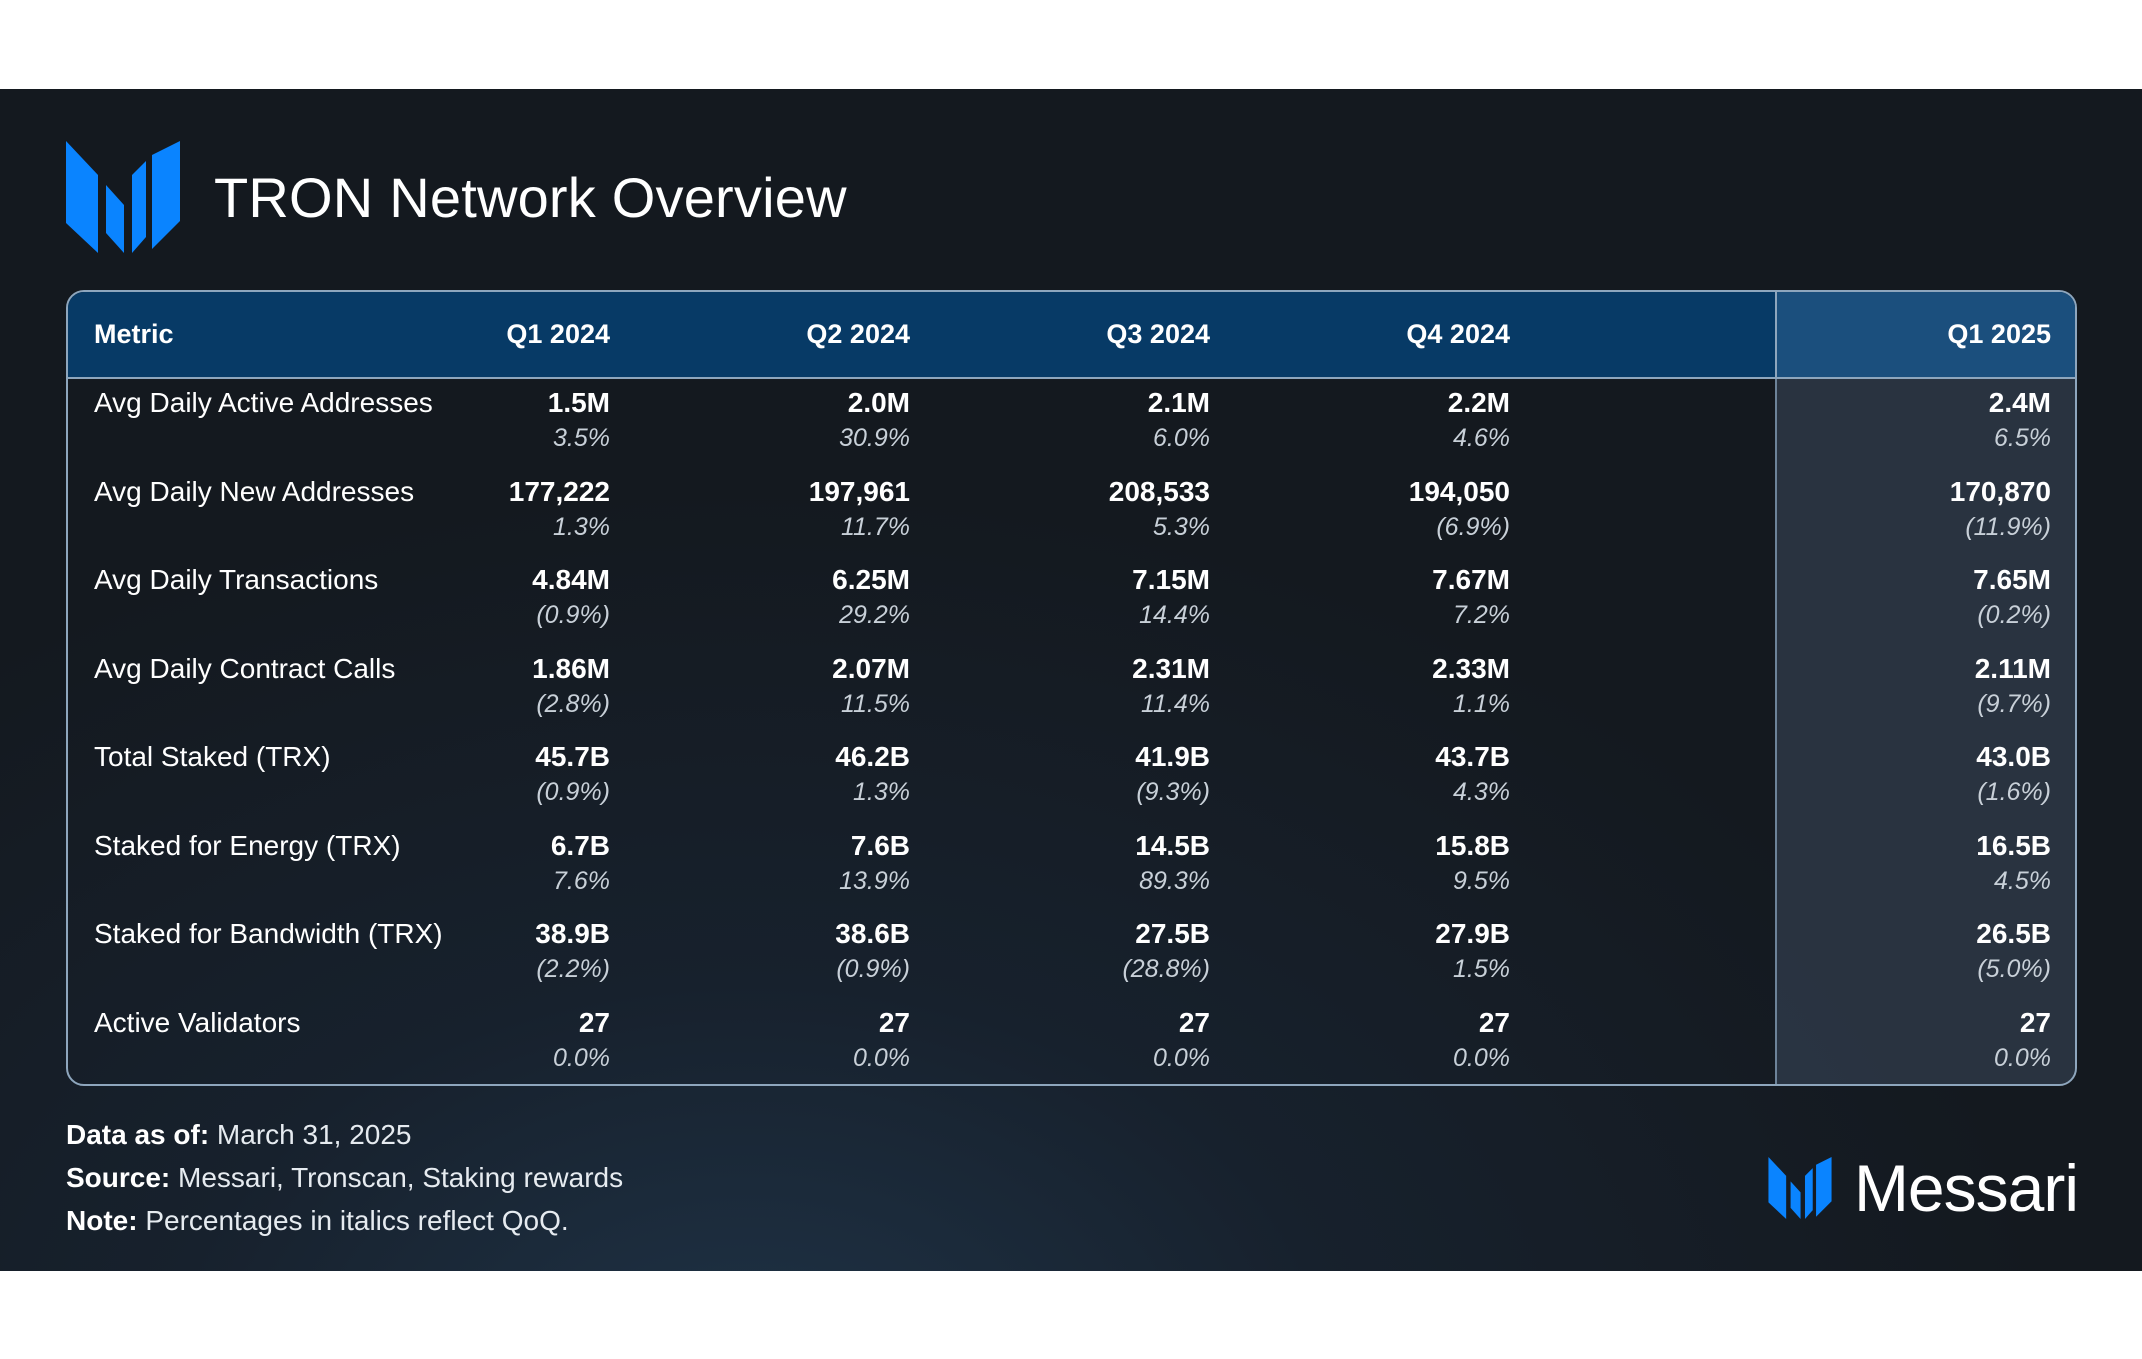 This screenshot has height=1359, width=2142. What do you see at coordinates (871, 668) in the screenshot?
I see `metric-value: 2.07M` at bounding box center [871, 668].